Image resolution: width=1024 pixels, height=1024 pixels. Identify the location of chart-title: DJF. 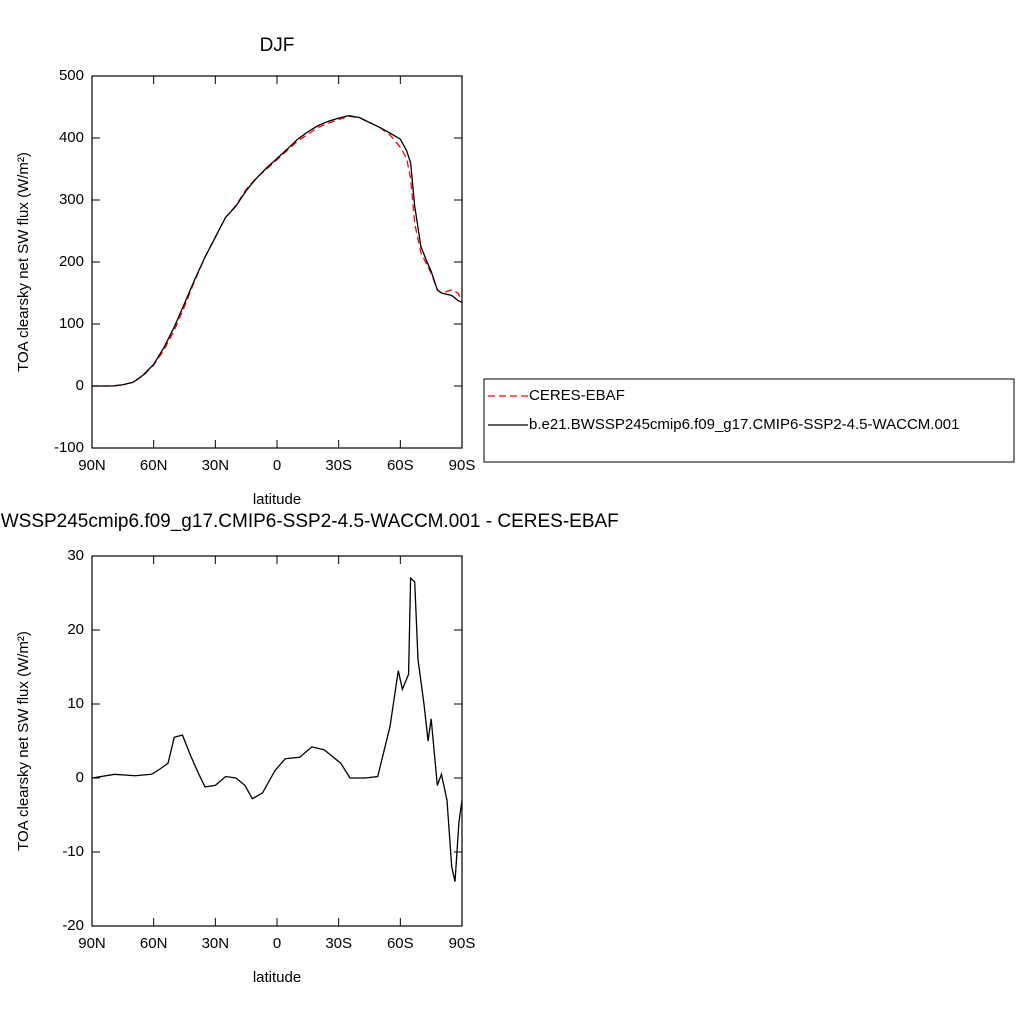
(277, 45).